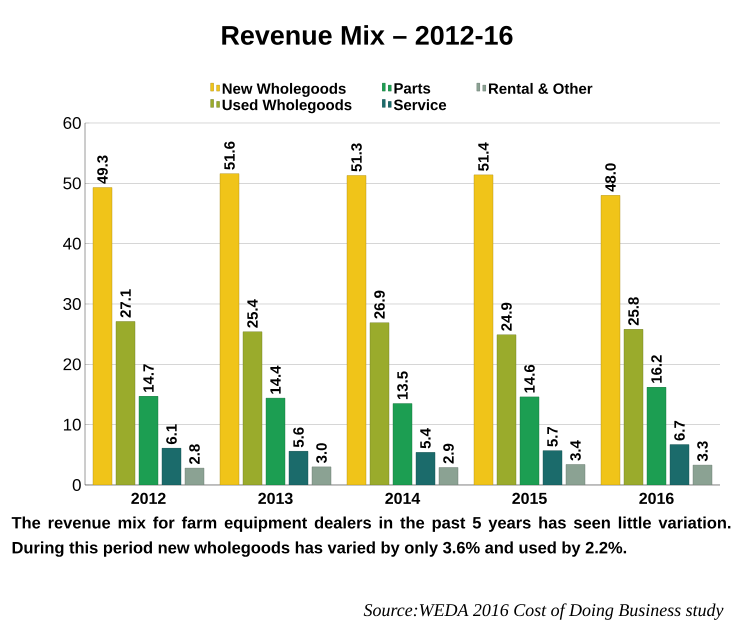 The width and height of the screenshot is (735, 626). What do you see at coordinates (252, 313) in the screenshot?
I see `data-label: 25.4` at bounding box center [252, 313].